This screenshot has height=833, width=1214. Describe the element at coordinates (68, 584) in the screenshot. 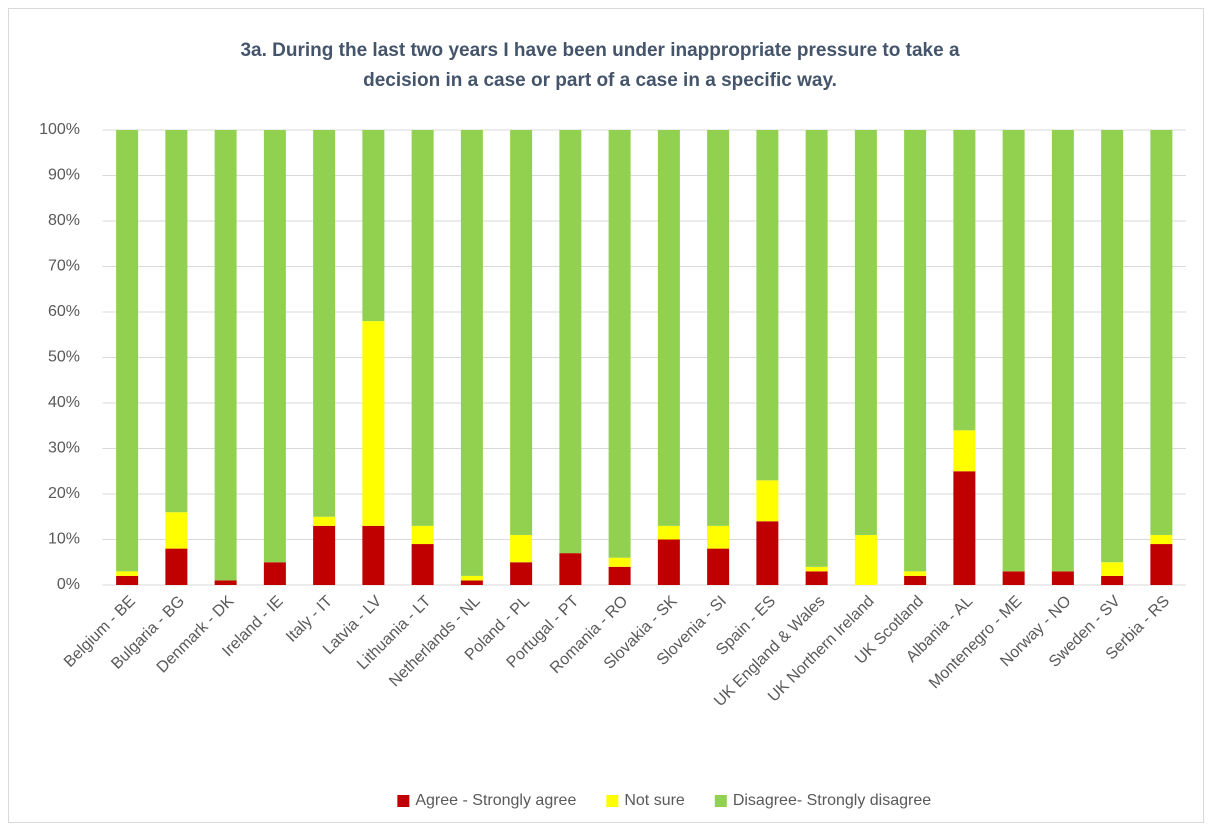

I see `y-tick-label: 0%` at that location.